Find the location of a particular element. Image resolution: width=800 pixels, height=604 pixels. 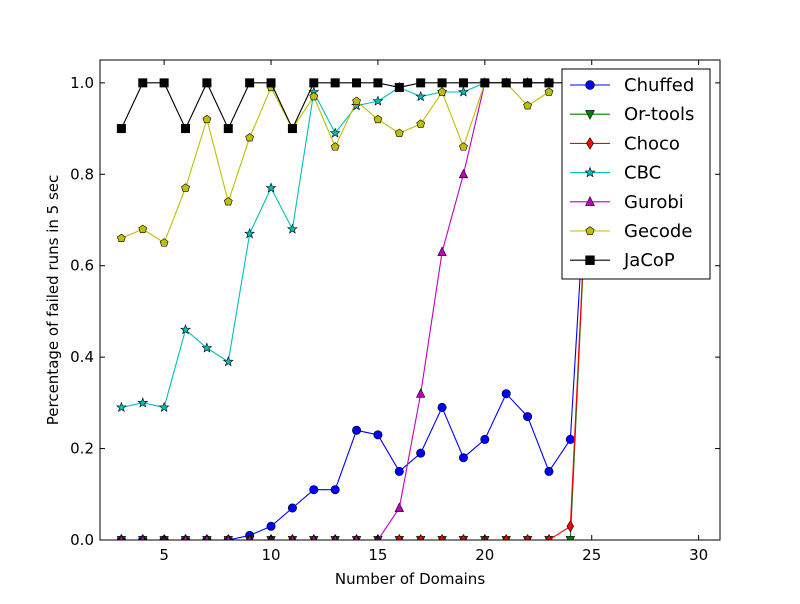

y-axis-label: Percentage of failed runs in 5 sec is located at coordinates (53, 300).